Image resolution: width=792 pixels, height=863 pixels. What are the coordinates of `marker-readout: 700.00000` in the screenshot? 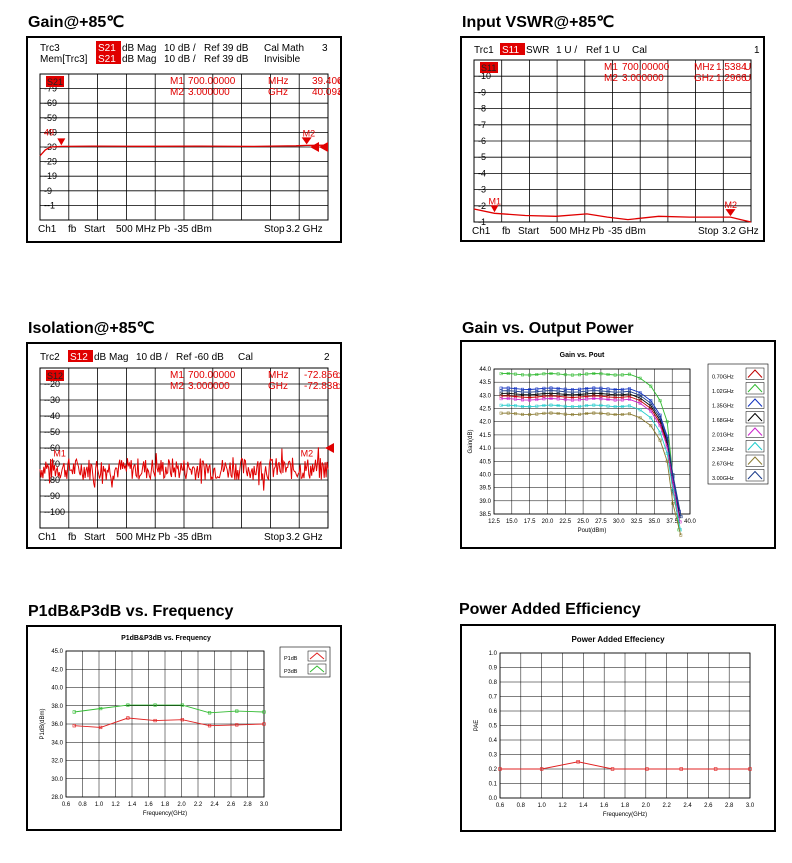 It's located at (212, 375).